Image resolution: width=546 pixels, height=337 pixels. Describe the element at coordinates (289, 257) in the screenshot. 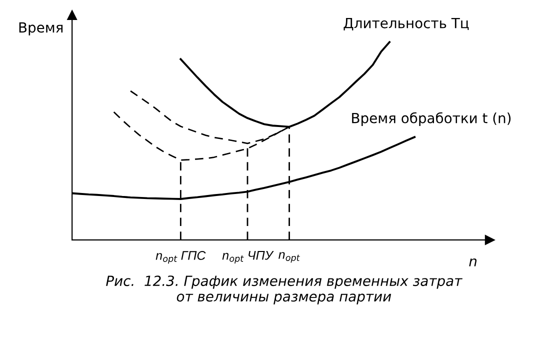

I see `x-tick-label: n$_{opt}$` at that location.